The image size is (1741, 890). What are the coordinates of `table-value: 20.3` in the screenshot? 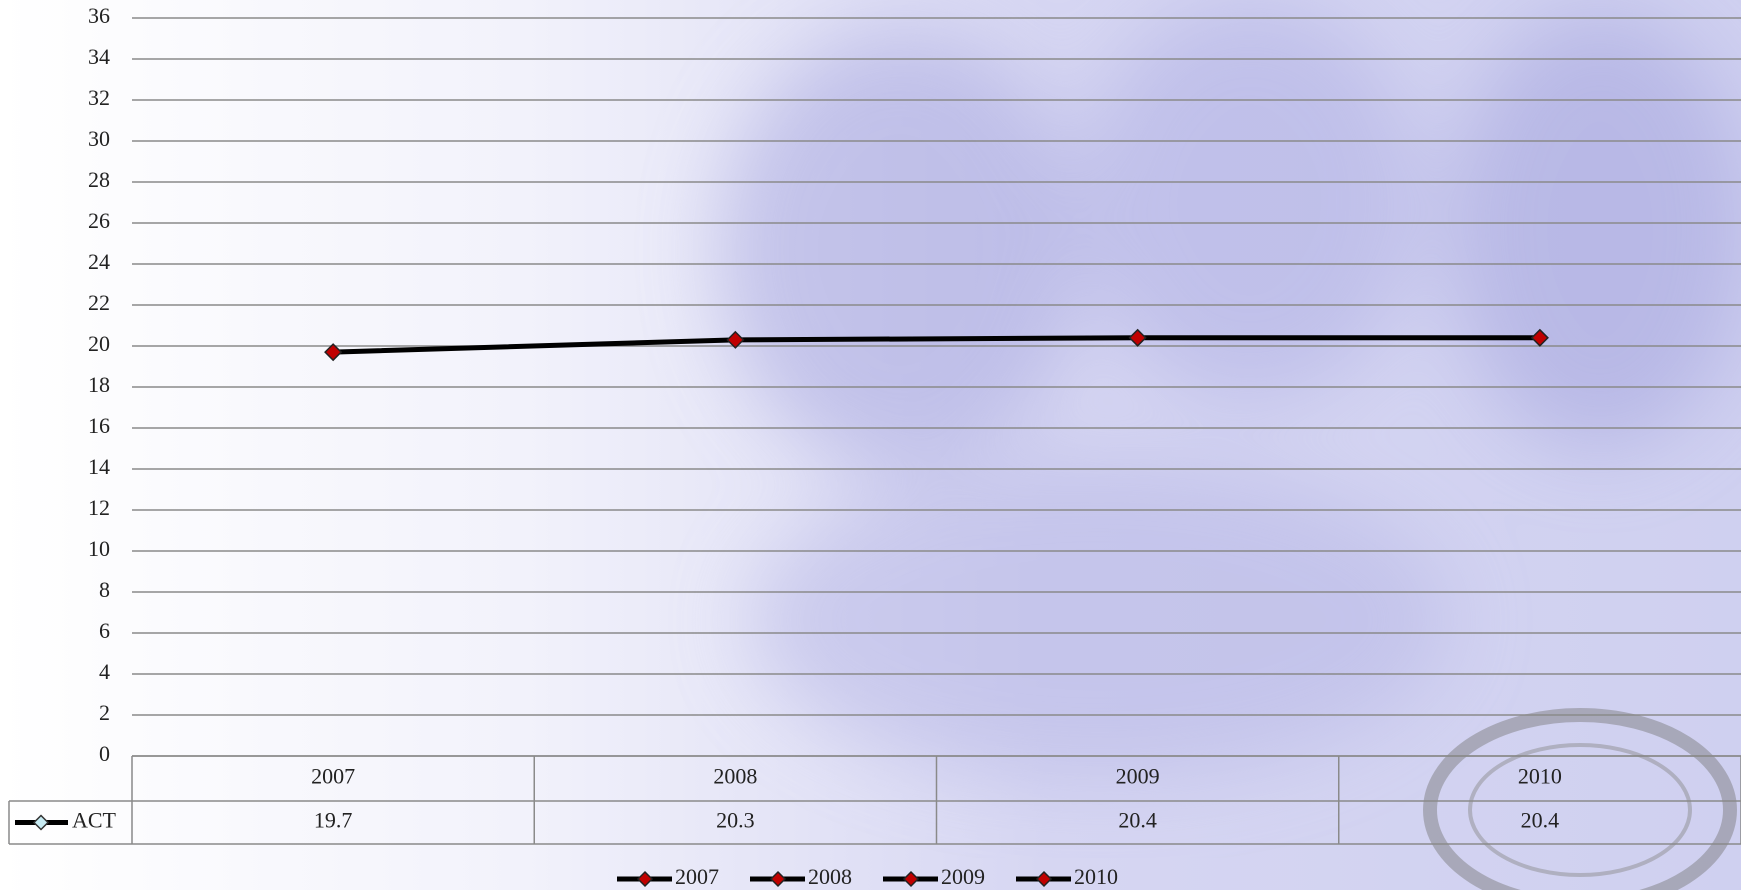 It's located at (735, 820).